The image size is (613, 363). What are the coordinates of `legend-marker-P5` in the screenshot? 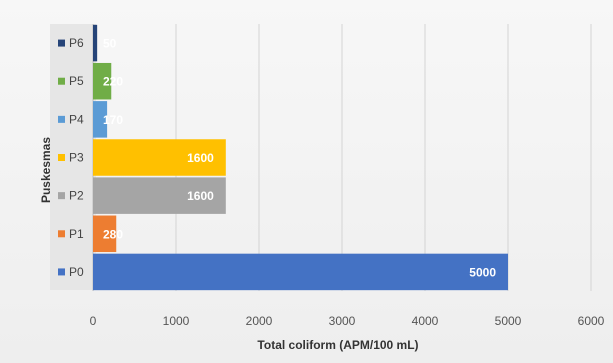 It's located at (61, 81).